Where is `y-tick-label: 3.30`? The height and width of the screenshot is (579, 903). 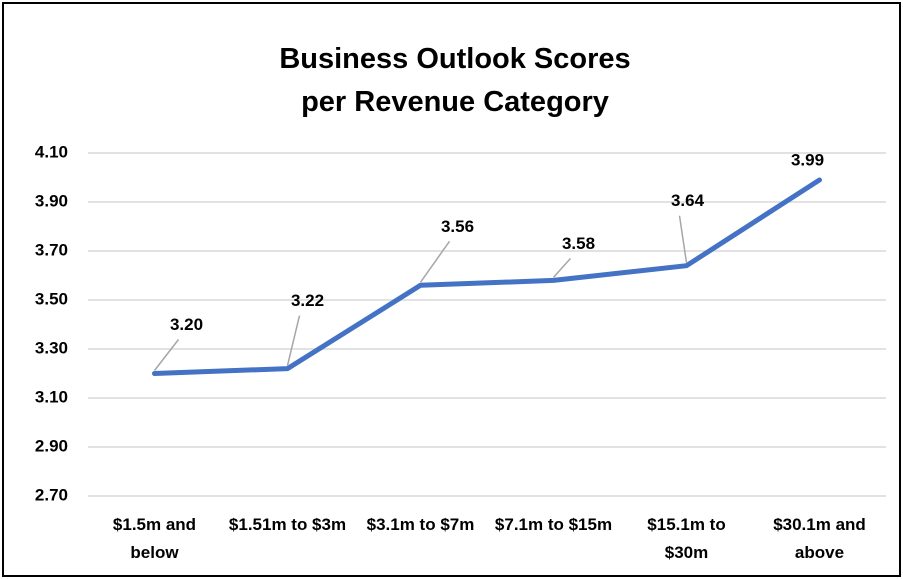
y-tick-label: 3.30 is located at coordinates (51, 347).